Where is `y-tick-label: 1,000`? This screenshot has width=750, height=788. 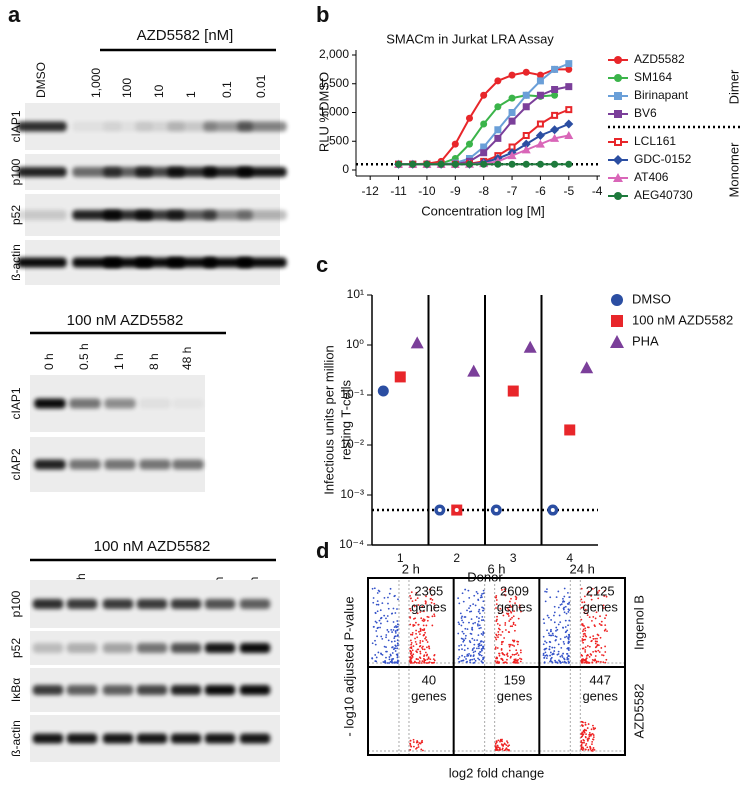
y-tick-label: 1,000 is located at coordinates (334, 112).